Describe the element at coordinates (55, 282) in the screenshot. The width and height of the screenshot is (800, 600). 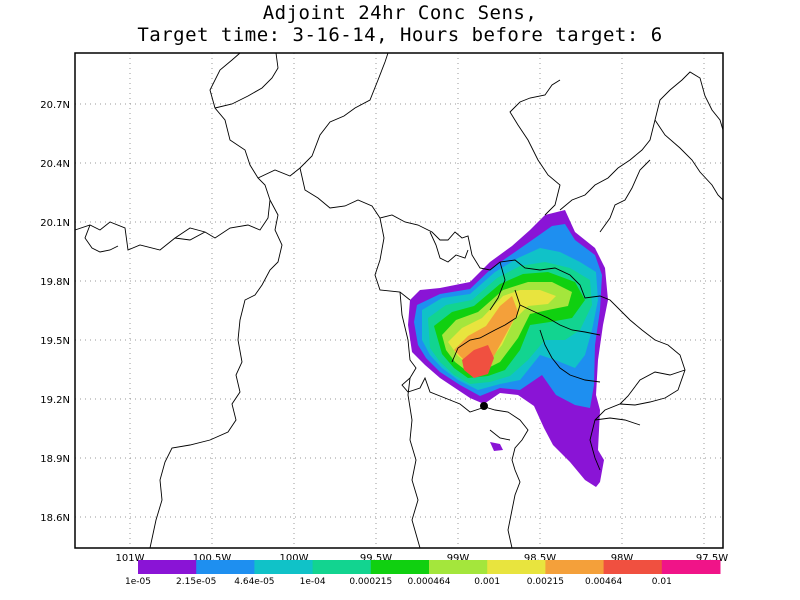
I see `lat-tick: 19.8N` at that location.